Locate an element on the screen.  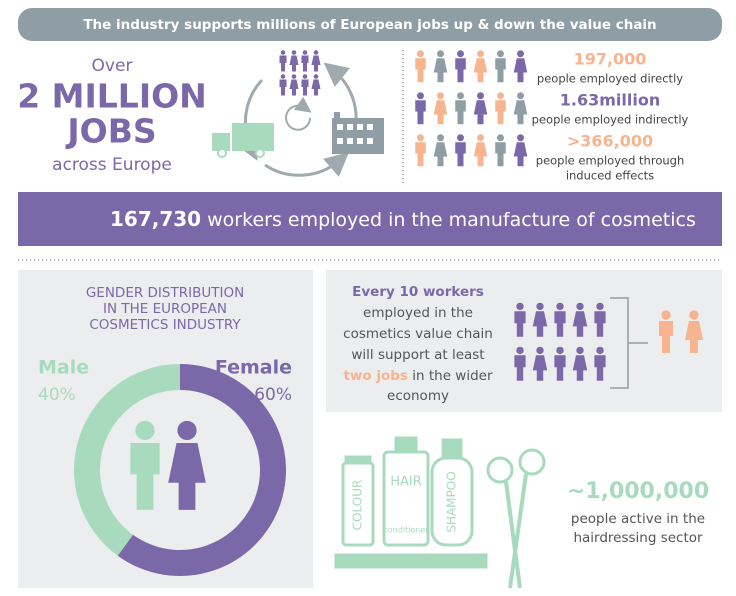
truck is located at coordinates (243, 140).